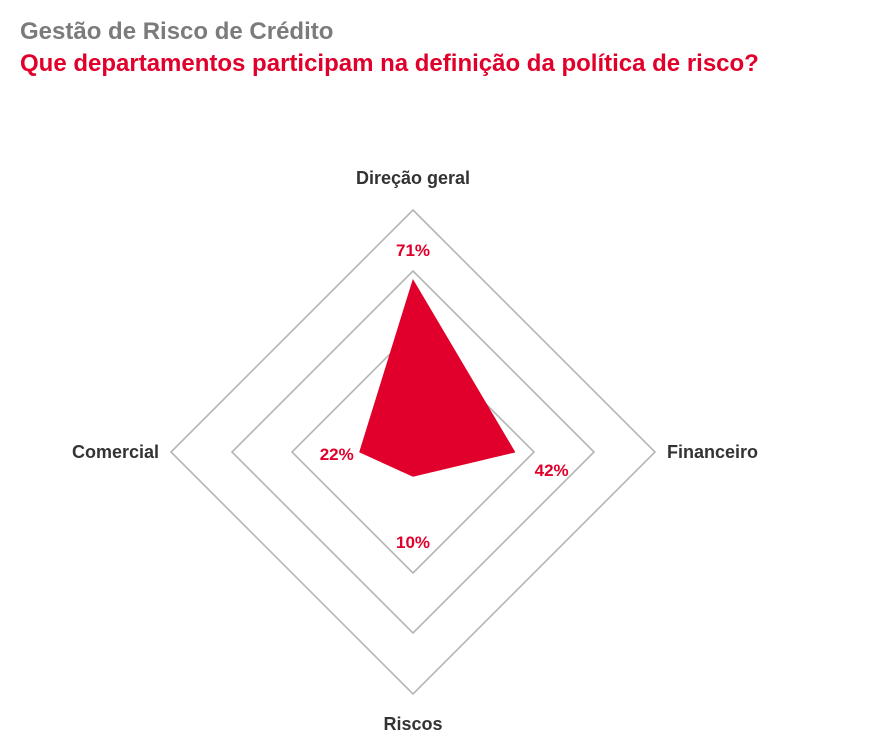 This screenshot has width=872, height=755. I want to click on axis-label-comercial: Comercial, so click(115, 452).